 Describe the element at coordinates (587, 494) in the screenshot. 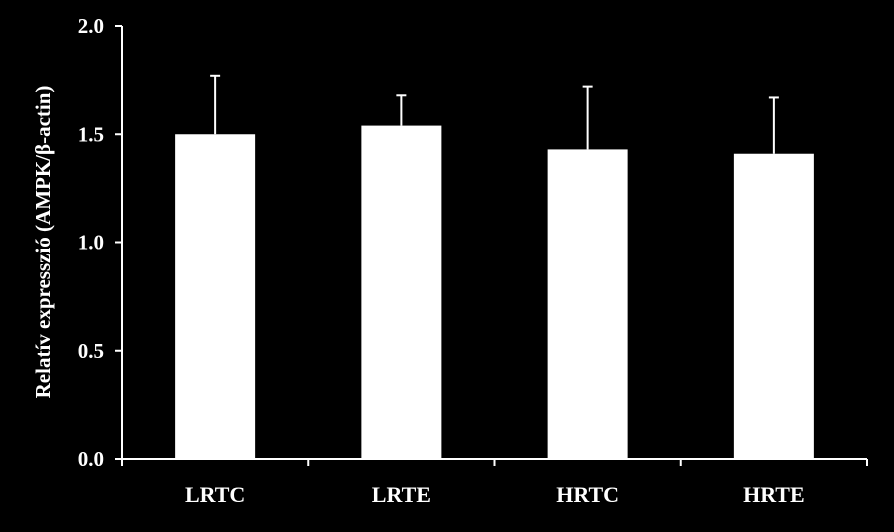

I see `x-tick-label-hrtc: HRTC` at that location.